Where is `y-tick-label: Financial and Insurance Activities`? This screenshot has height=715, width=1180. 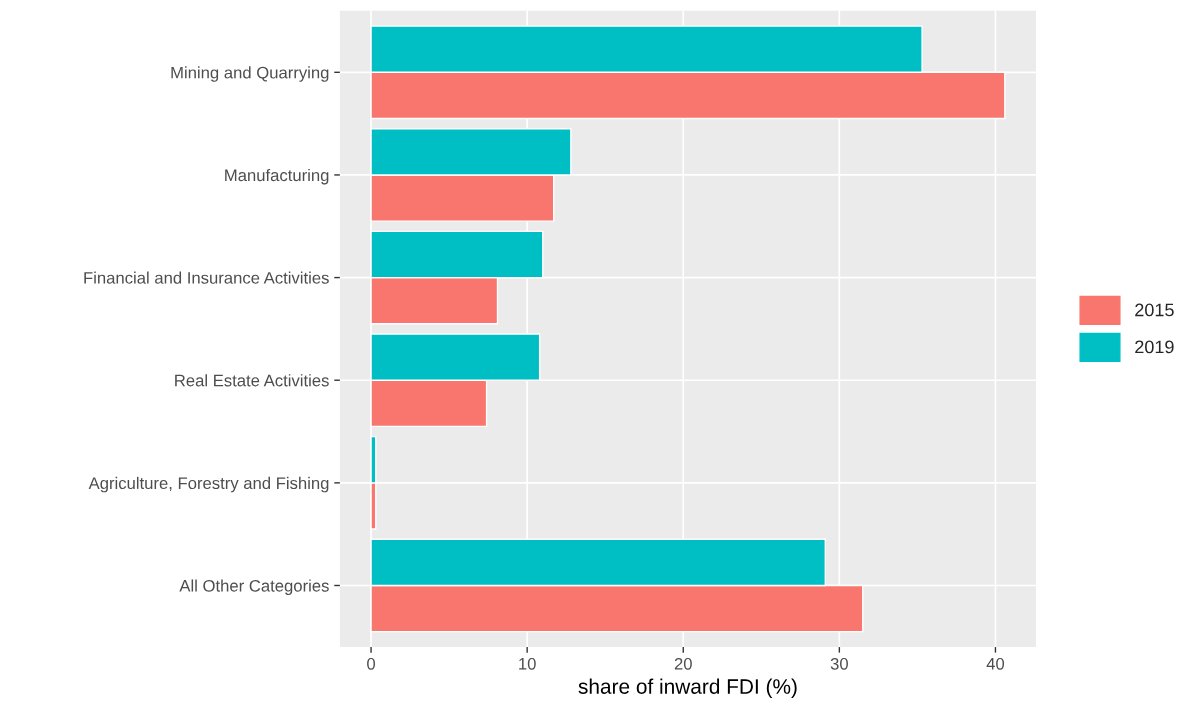
y-tick-label: Financial and Insurance Activities is located at coordinates (206, 277).